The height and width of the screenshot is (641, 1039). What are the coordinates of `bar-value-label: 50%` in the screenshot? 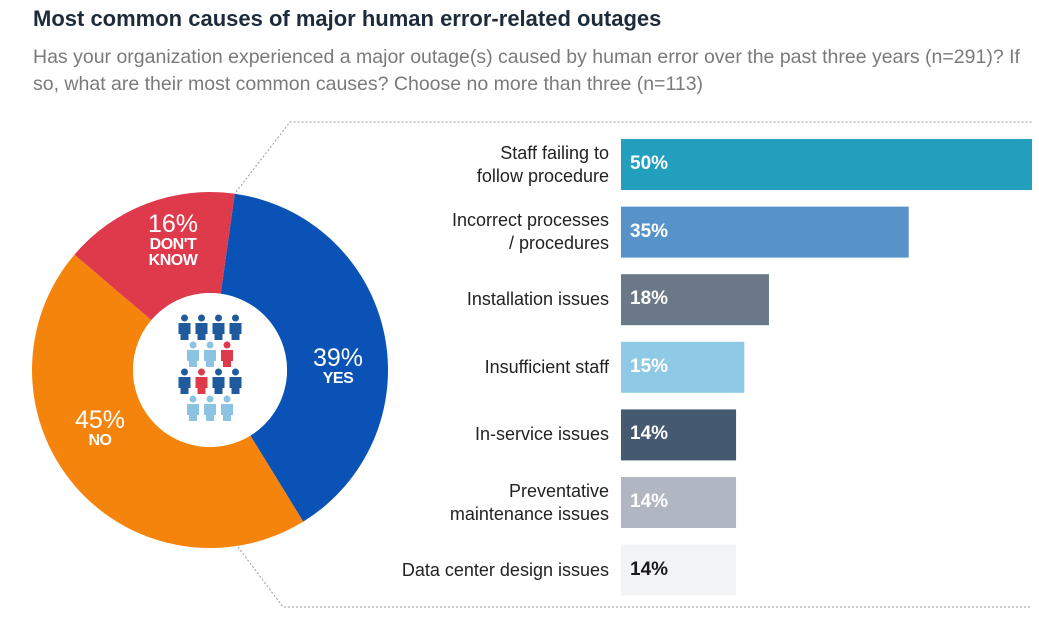 It's located at (649, 163).